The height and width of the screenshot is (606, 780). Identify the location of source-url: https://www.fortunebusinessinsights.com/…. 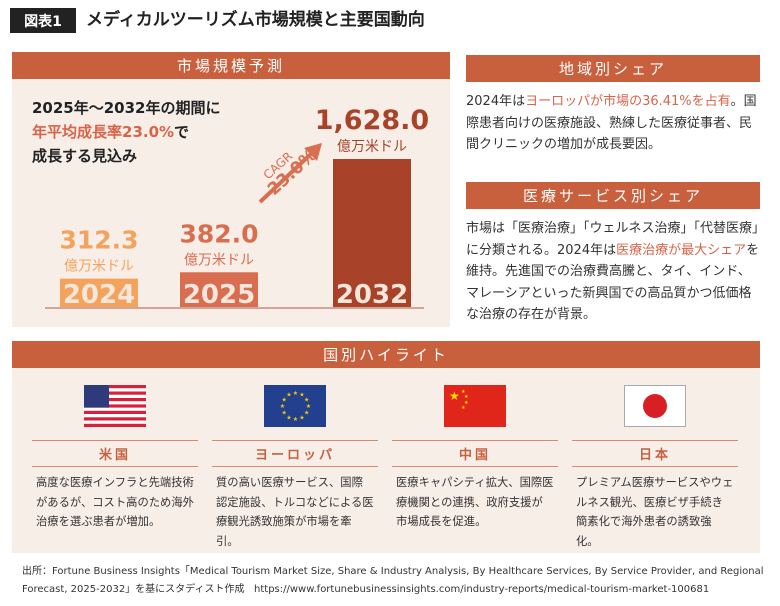
(482, 589).